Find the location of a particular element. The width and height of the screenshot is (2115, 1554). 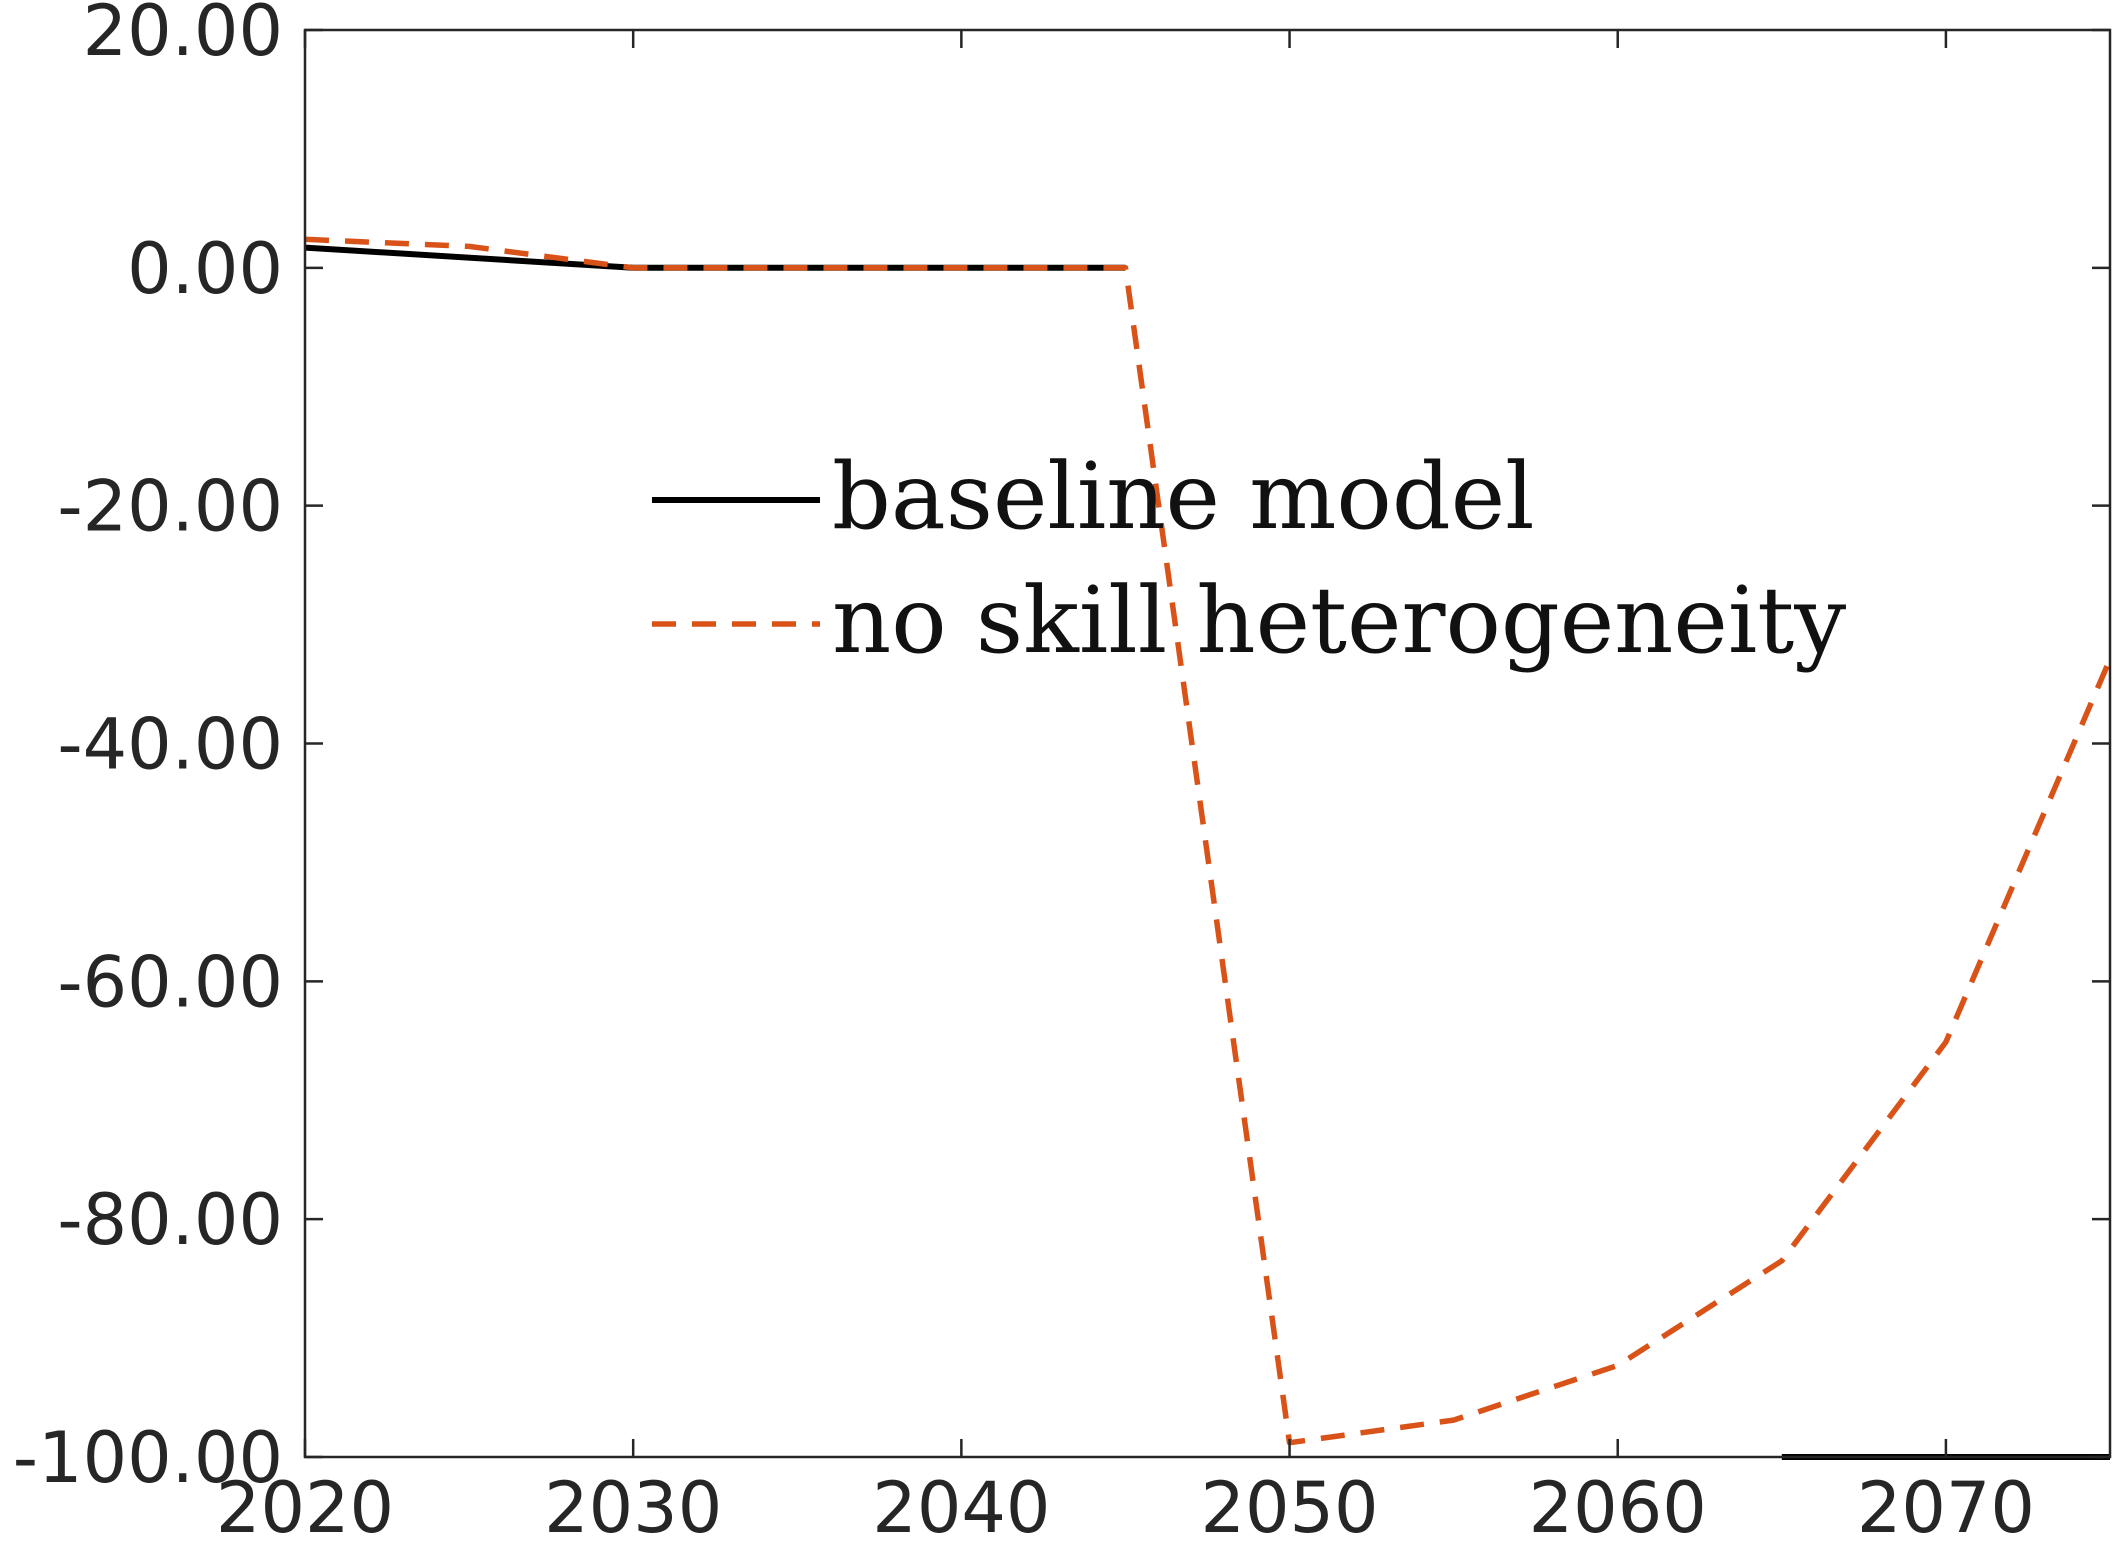

x-tick-label: 2070 is located at coordinates (1946, 1508).